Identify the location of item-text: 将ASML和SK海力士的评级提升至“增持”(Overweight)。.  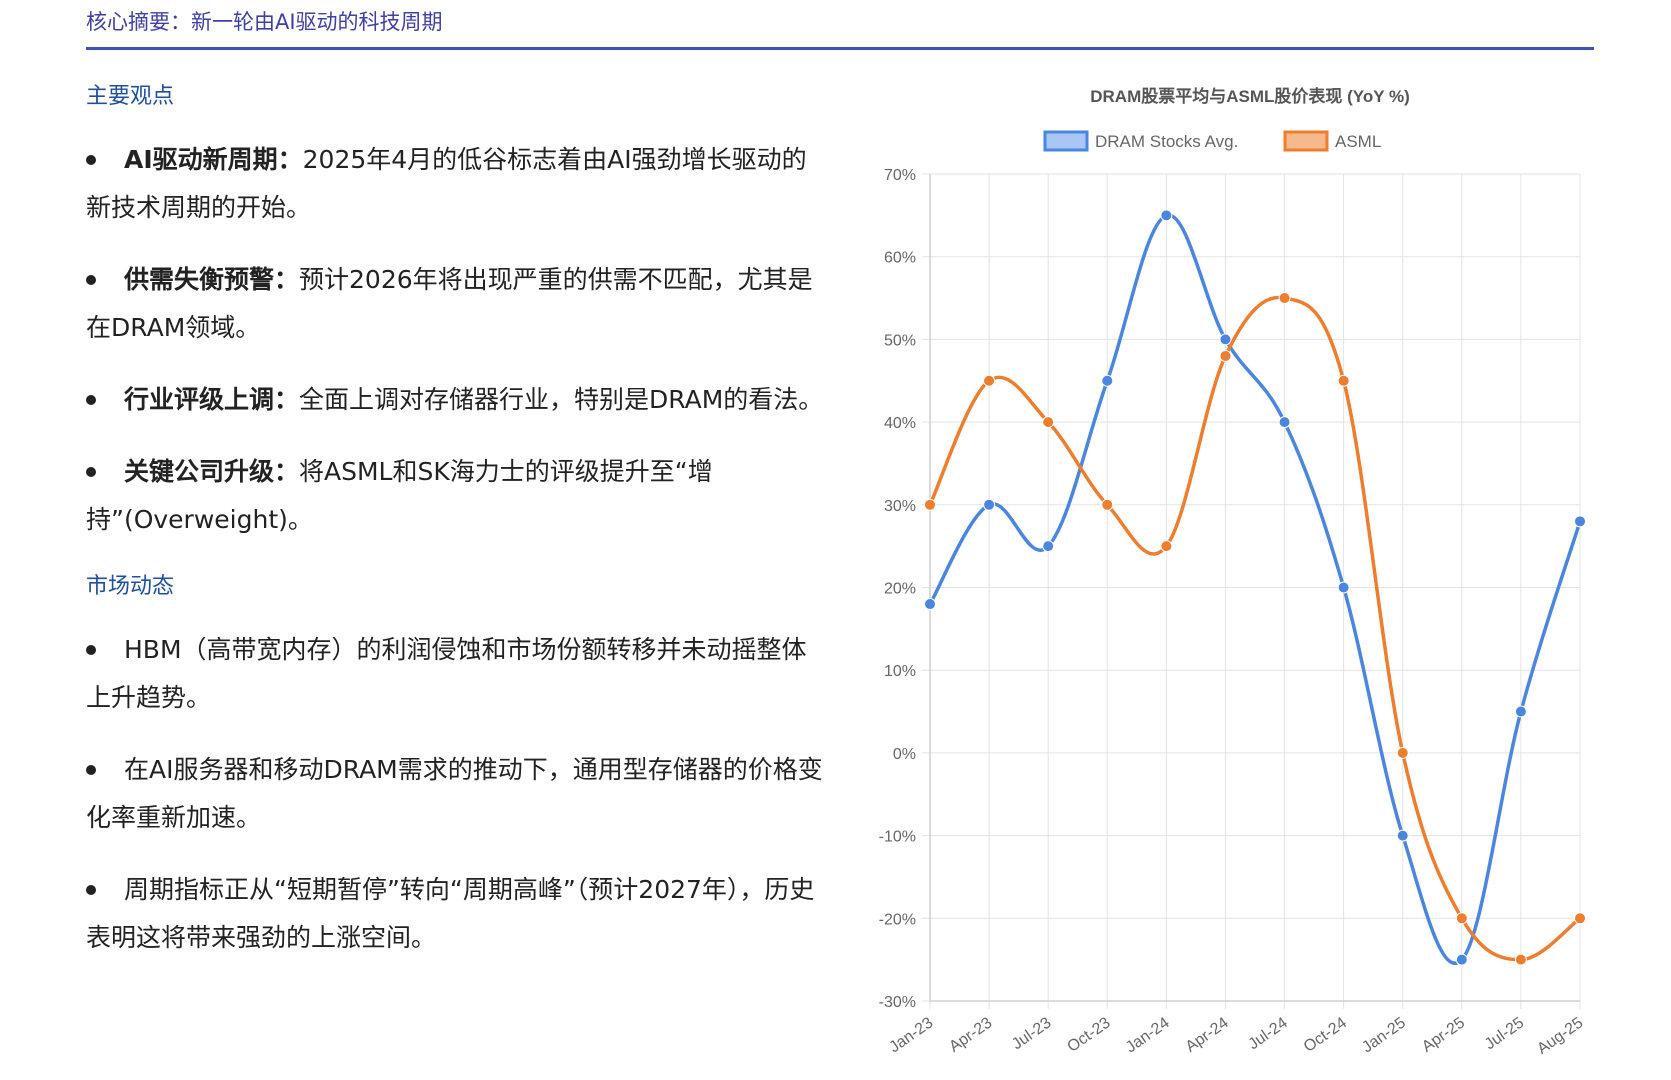
(399, 495).